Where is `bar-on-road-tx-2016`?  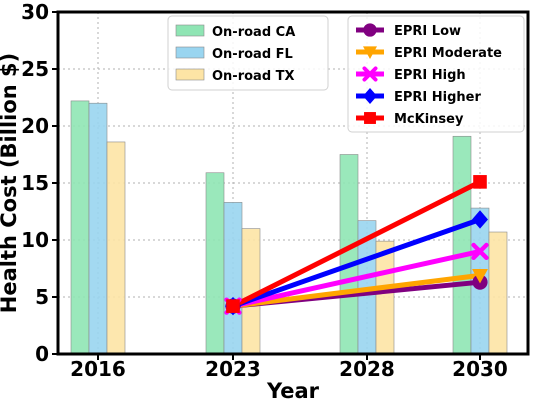 bar-on-road-tx-2016 is located at coordinates (116, 248).